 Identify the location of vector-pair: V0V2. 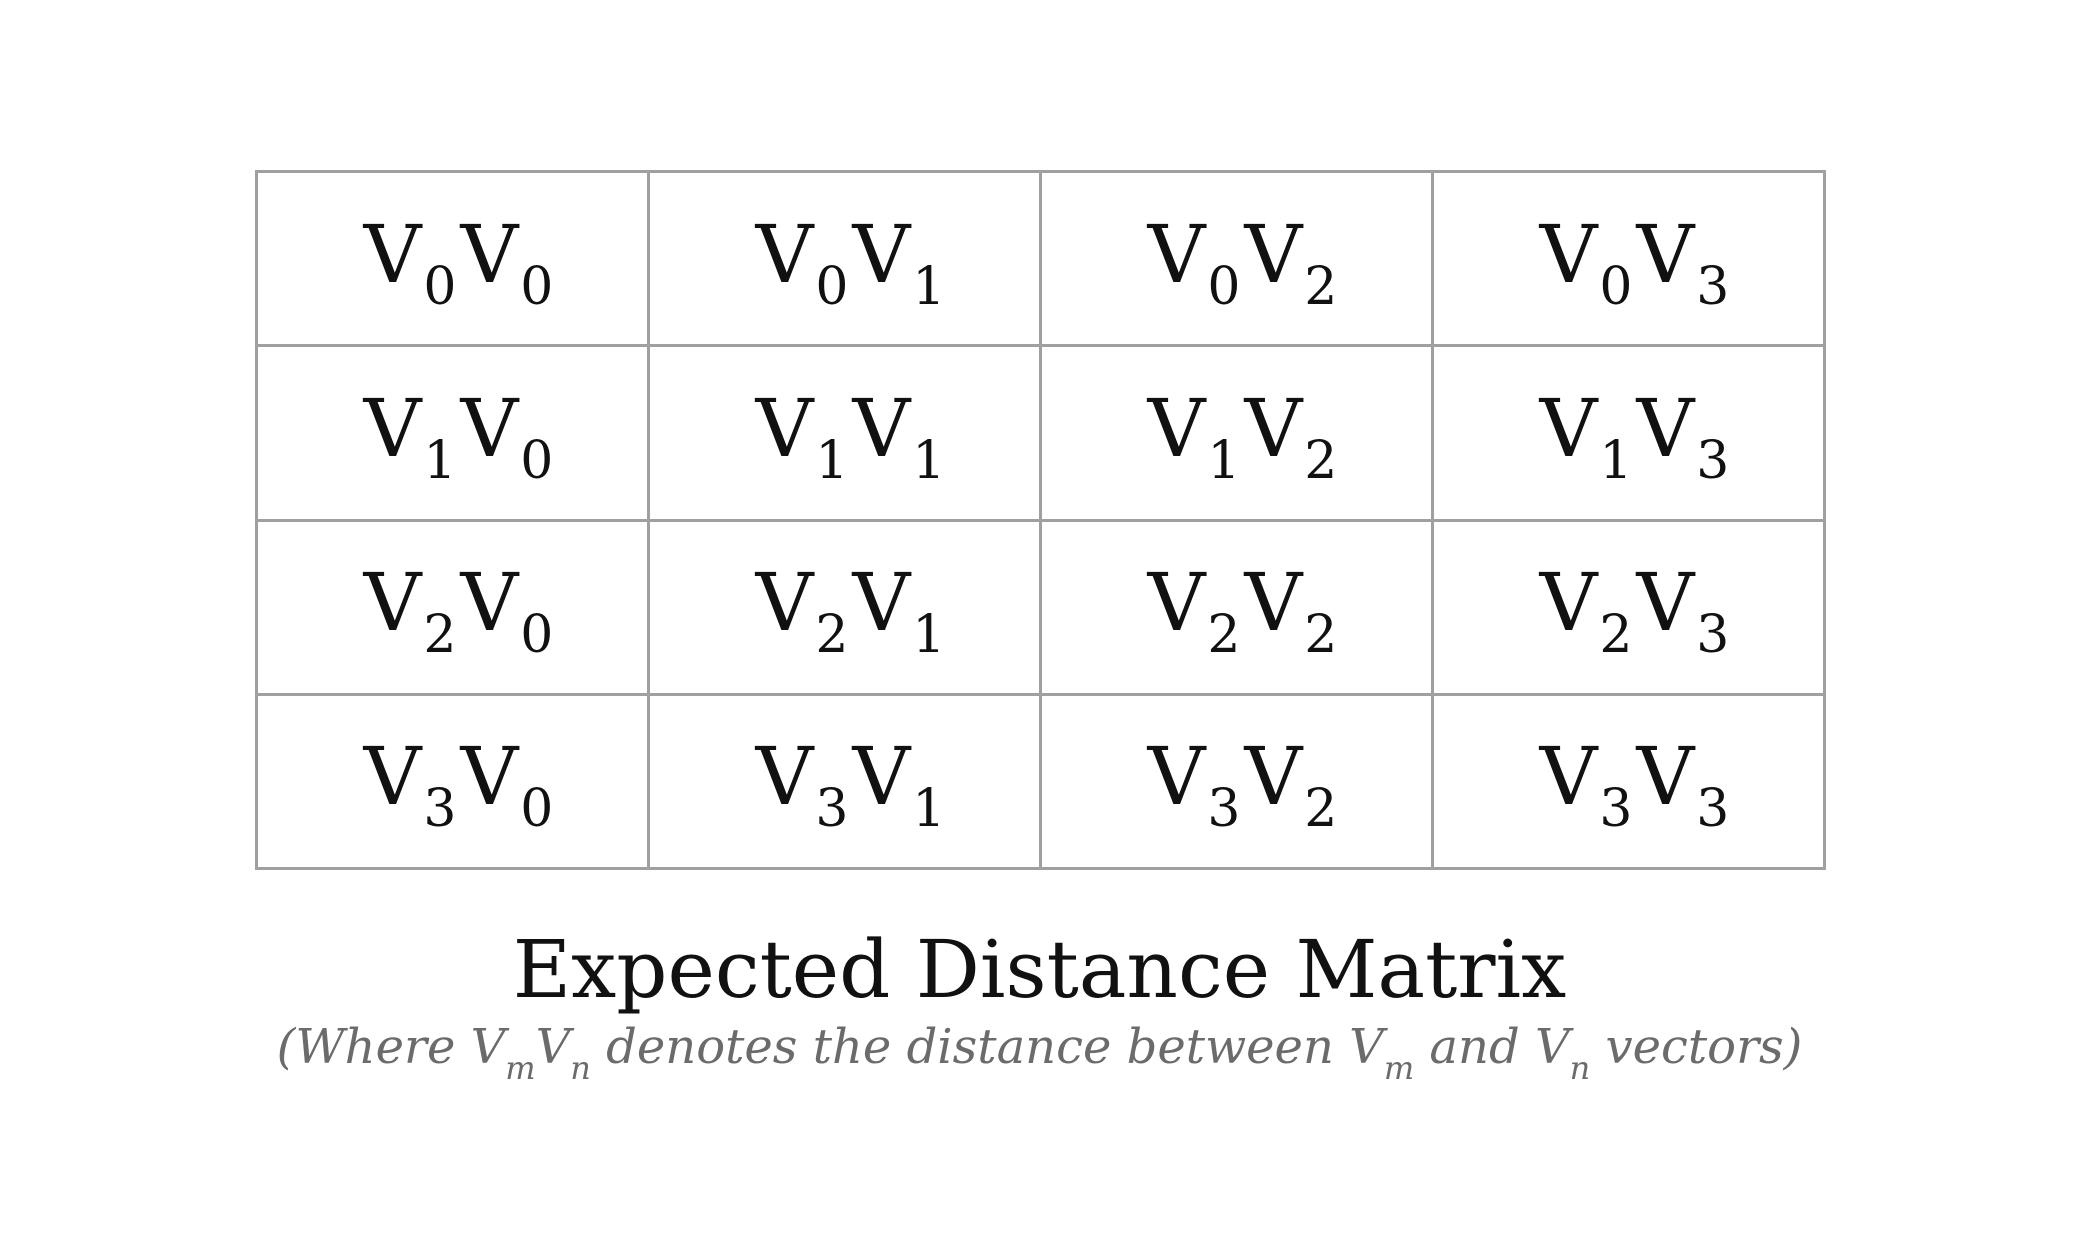
(1245, 263).